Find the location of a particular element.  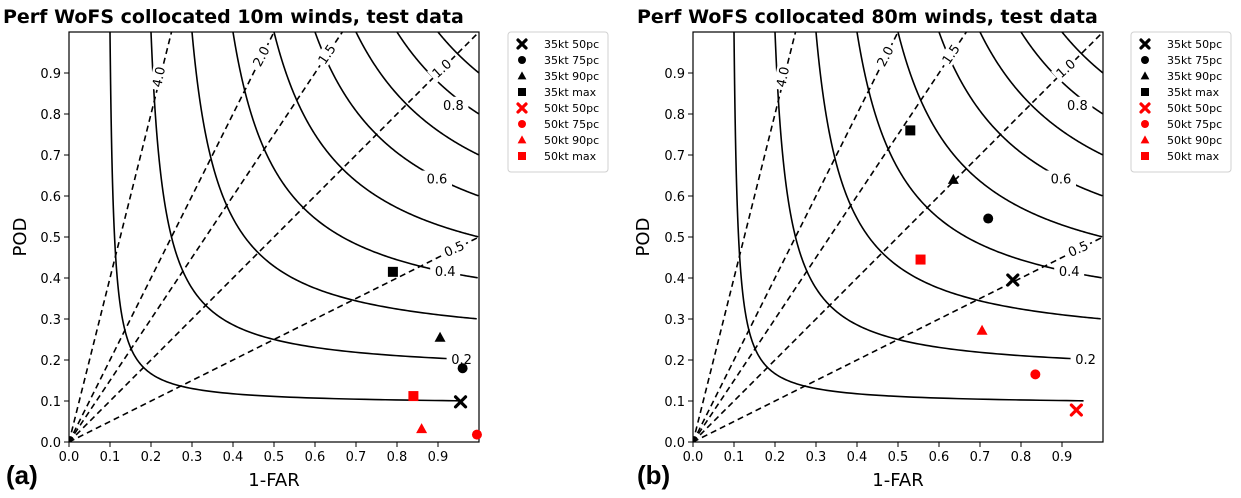

y-tick-label: 0.1 is located at coordinates (674, 402).